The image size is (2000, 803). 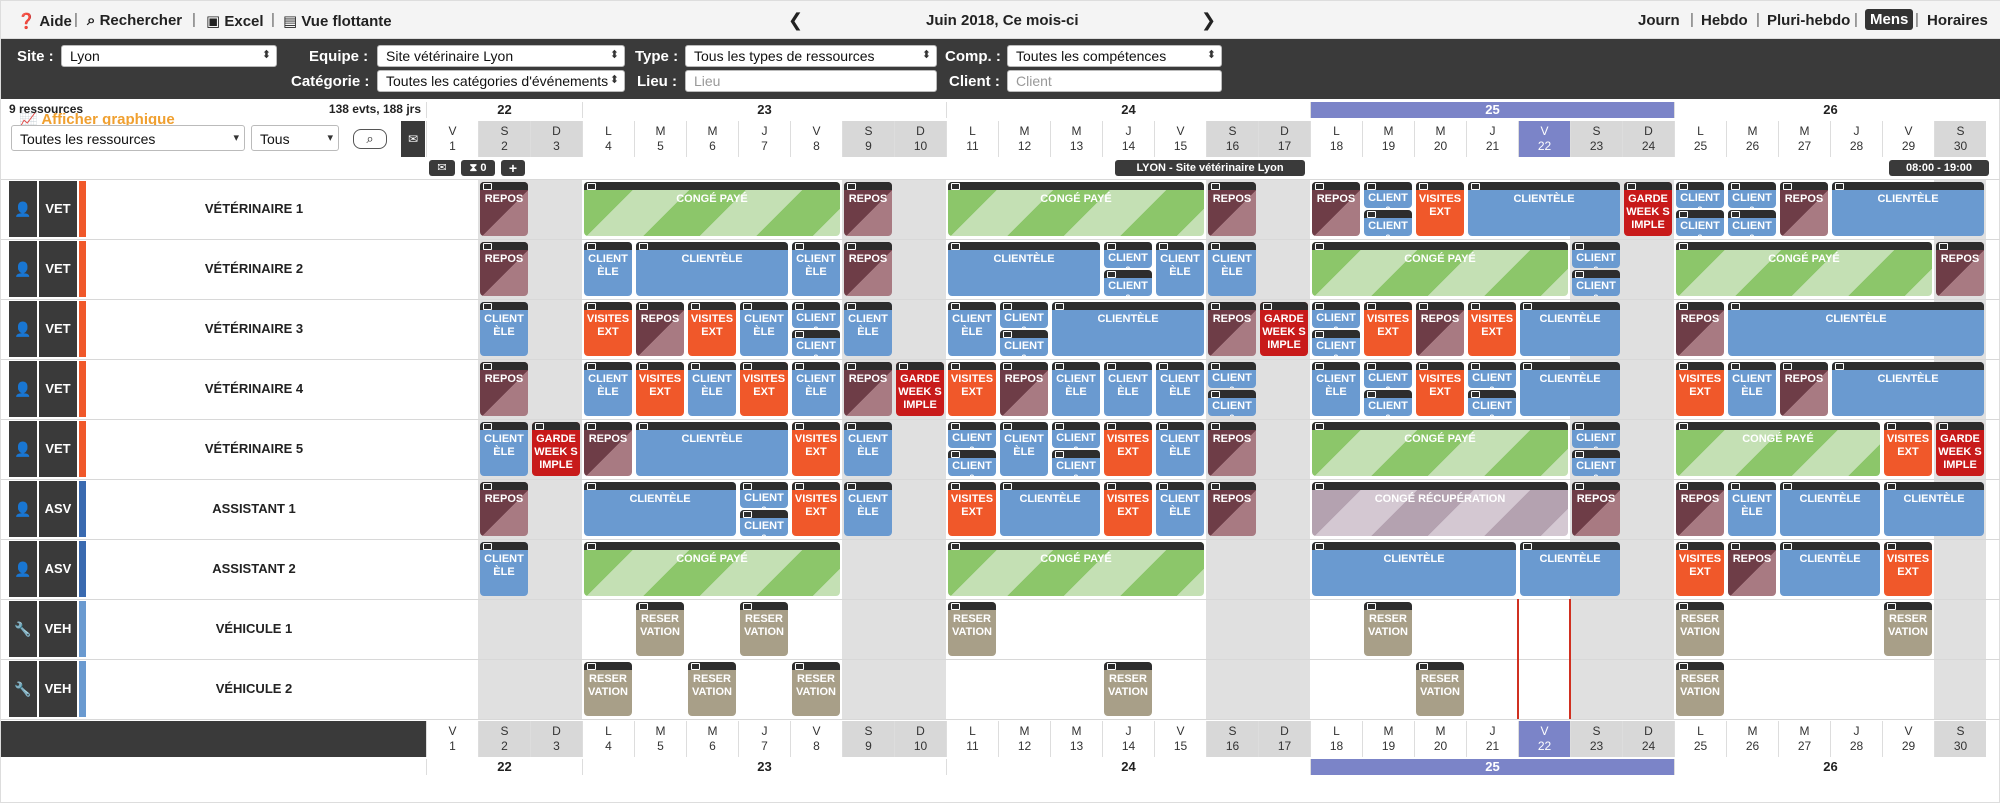 I want to click on category-select: Toutes les catégories d'événements ⬍, so click(x=501, y=81).